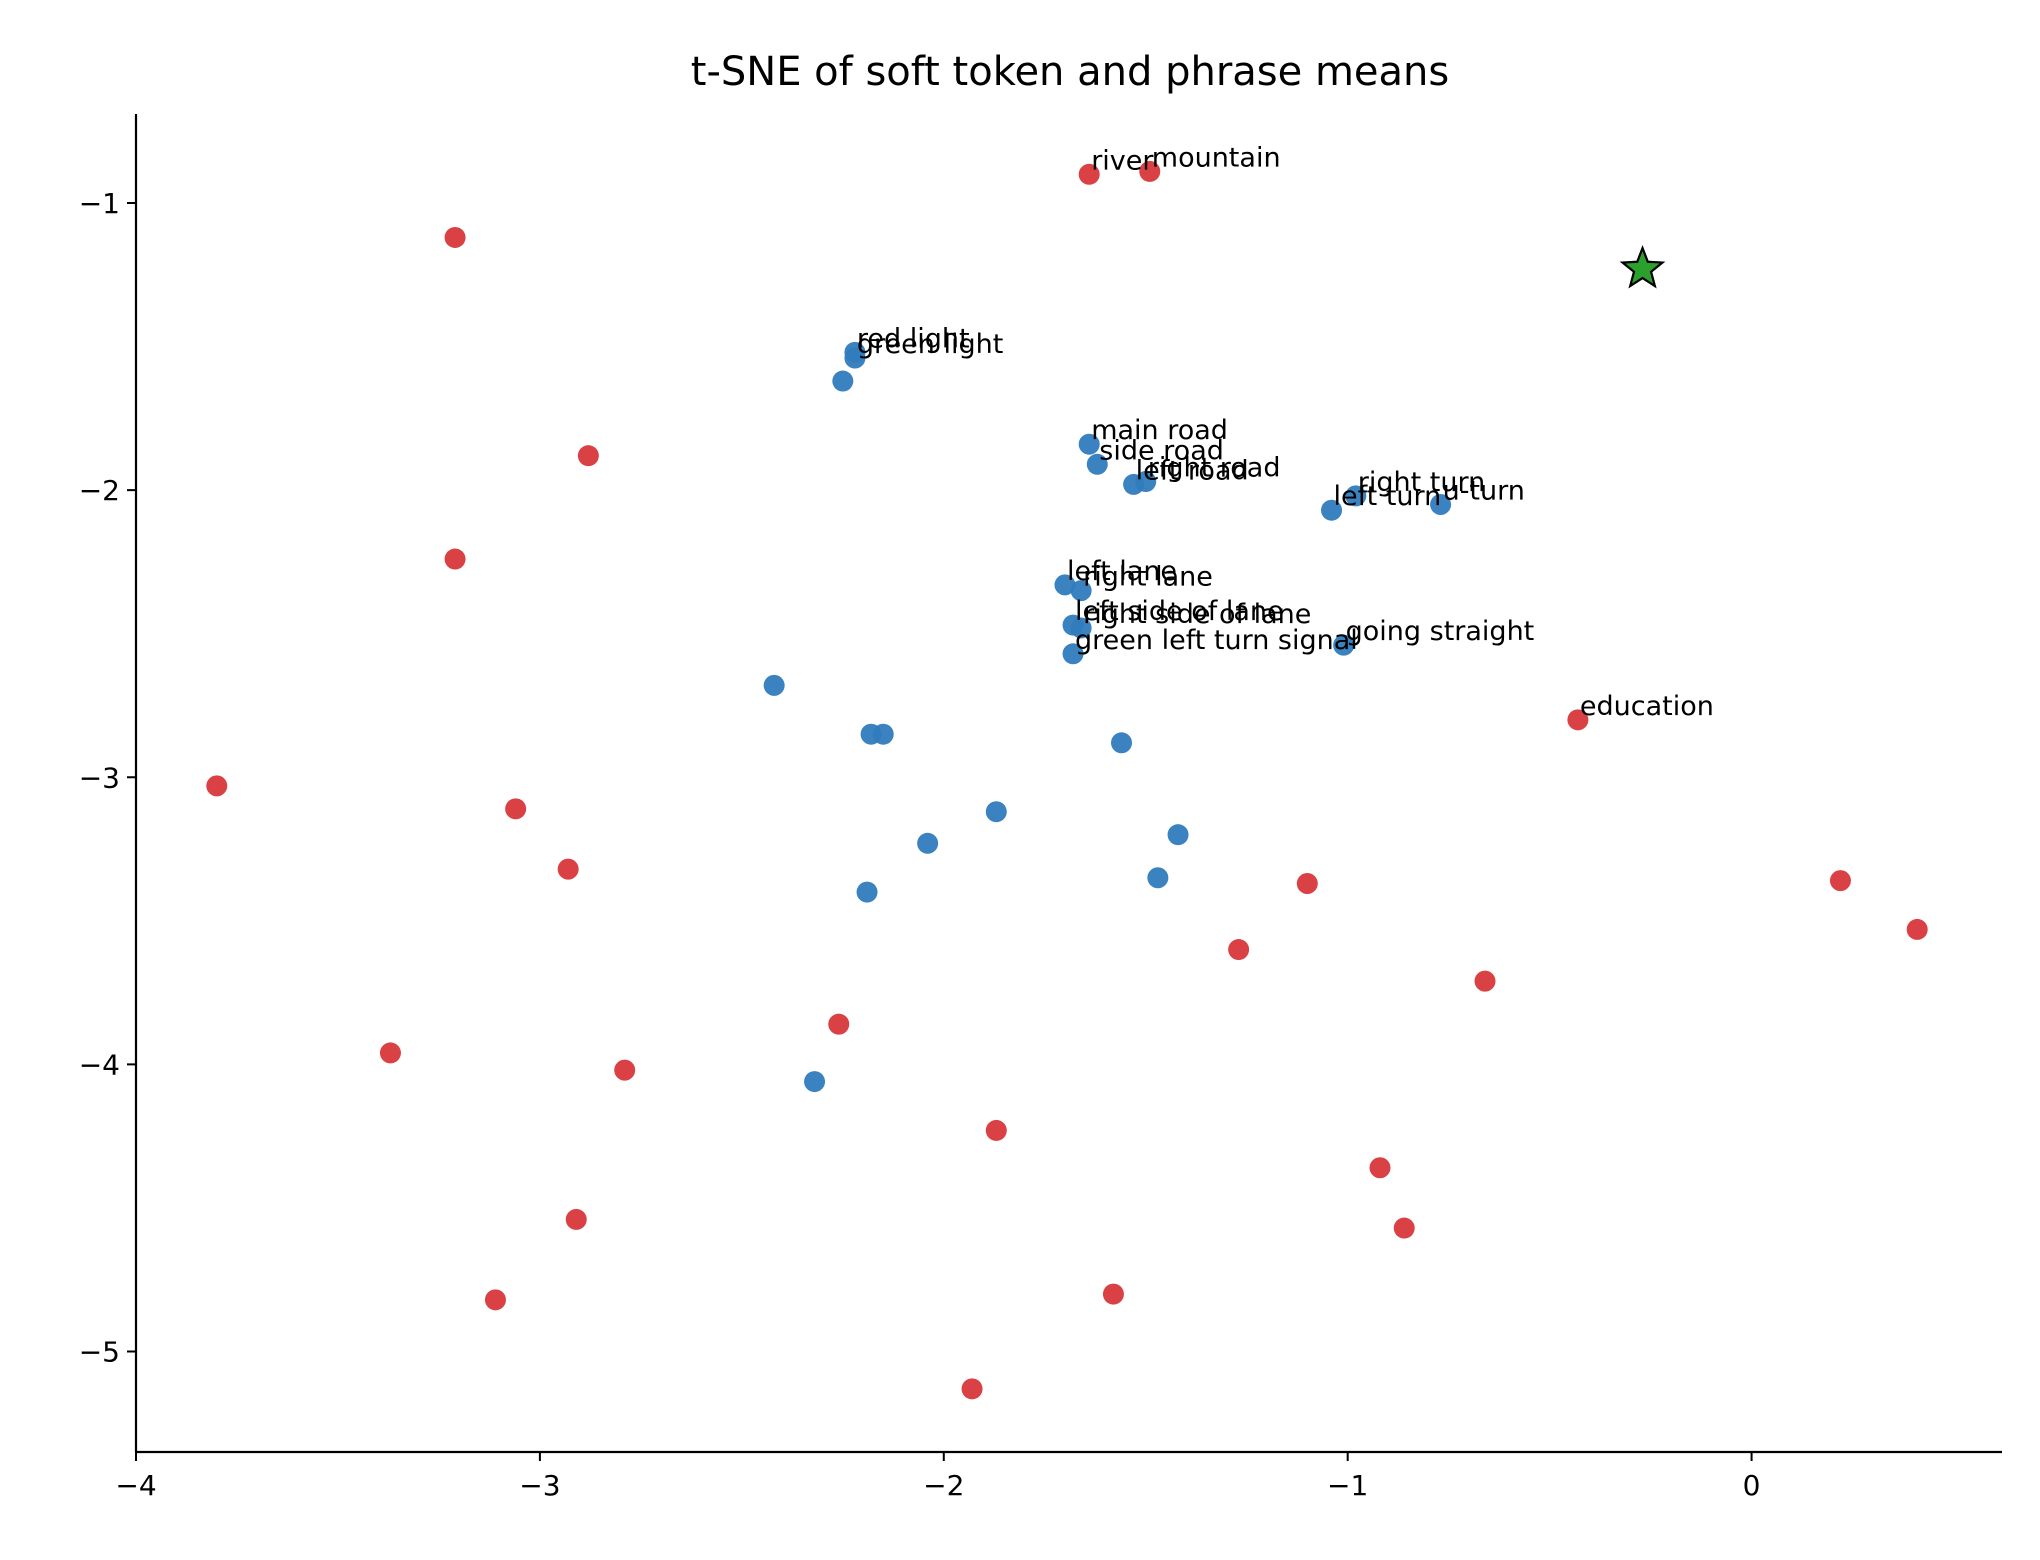 The width and height of the screenshot is (2040, 1560). Describe the element at coordinates (1752, 1485) in the screenshot. I see `x-tick-label: 0` at that location.